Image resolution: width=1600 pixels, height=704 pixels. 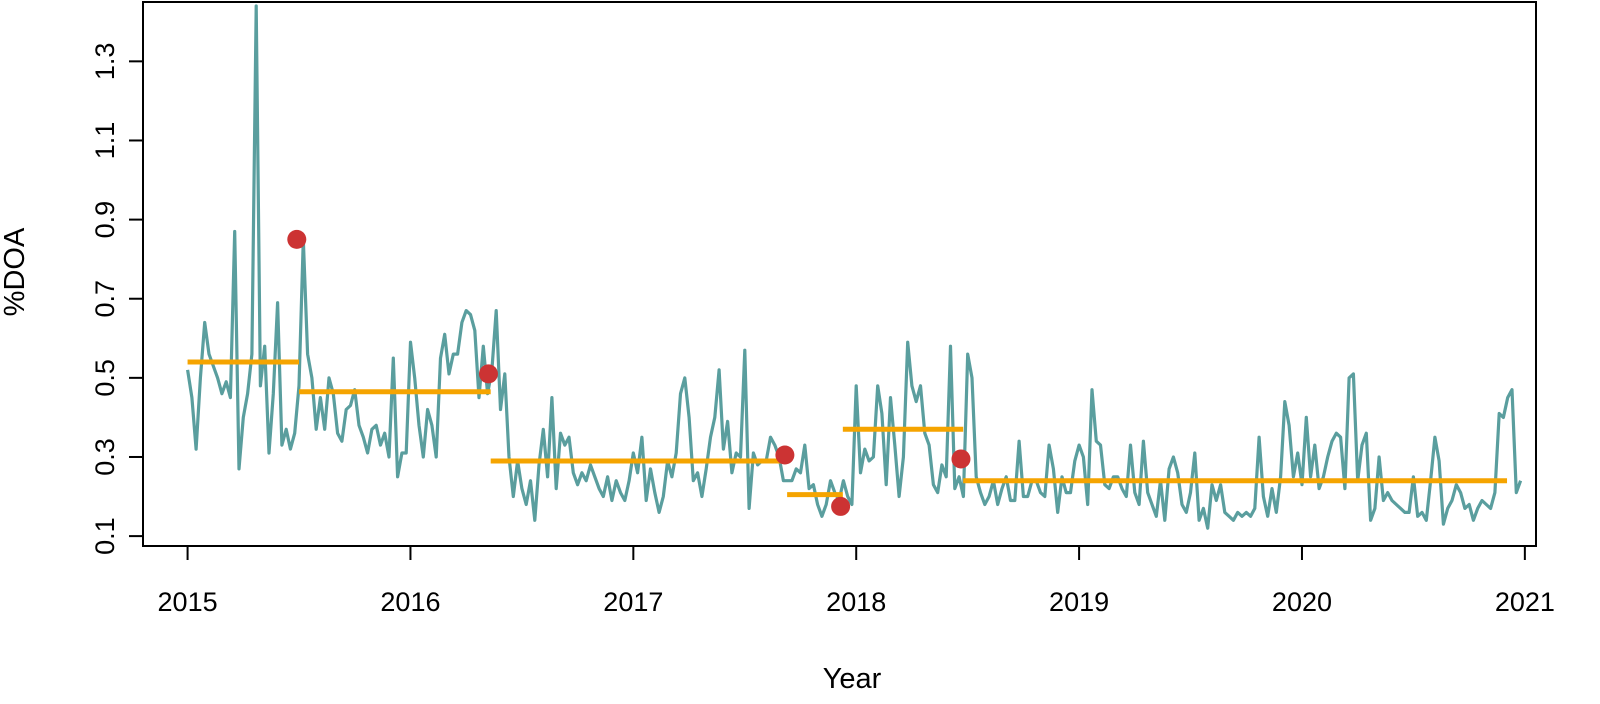 What do you see at coordinates (633, 602) in the screenshot?
I see `x-tick-label: 2017` at bounding box center [633, 602].